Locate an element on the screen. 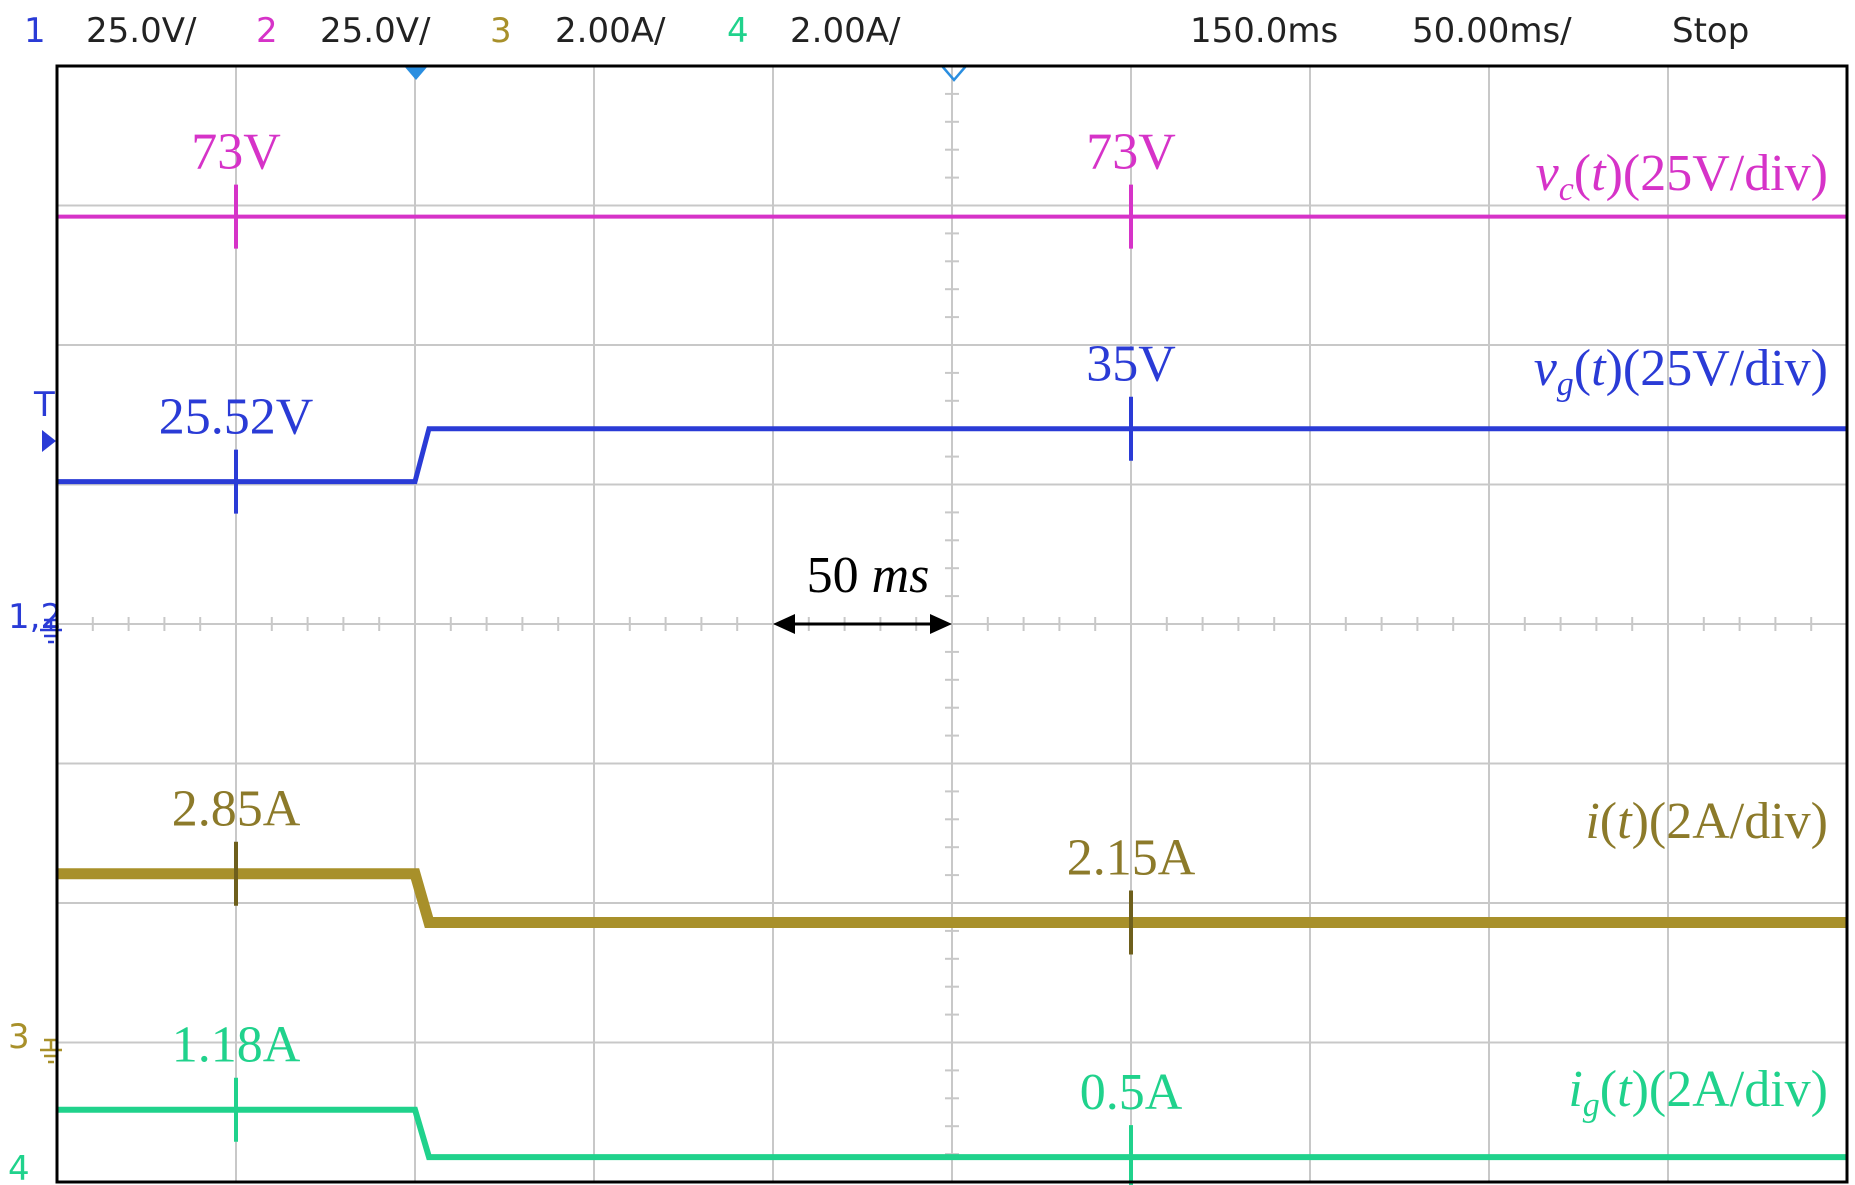  ch2-number: 2 is located at coordinates (267, 31).